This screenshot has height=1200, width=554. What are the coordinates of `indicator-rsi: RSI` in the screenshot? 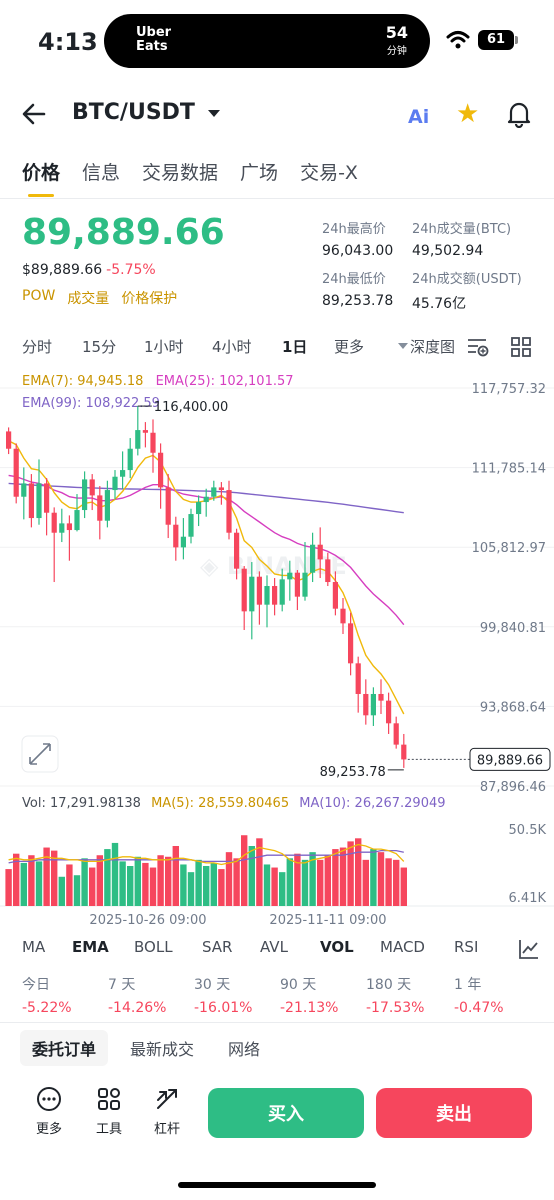 It's located at (466, 947).